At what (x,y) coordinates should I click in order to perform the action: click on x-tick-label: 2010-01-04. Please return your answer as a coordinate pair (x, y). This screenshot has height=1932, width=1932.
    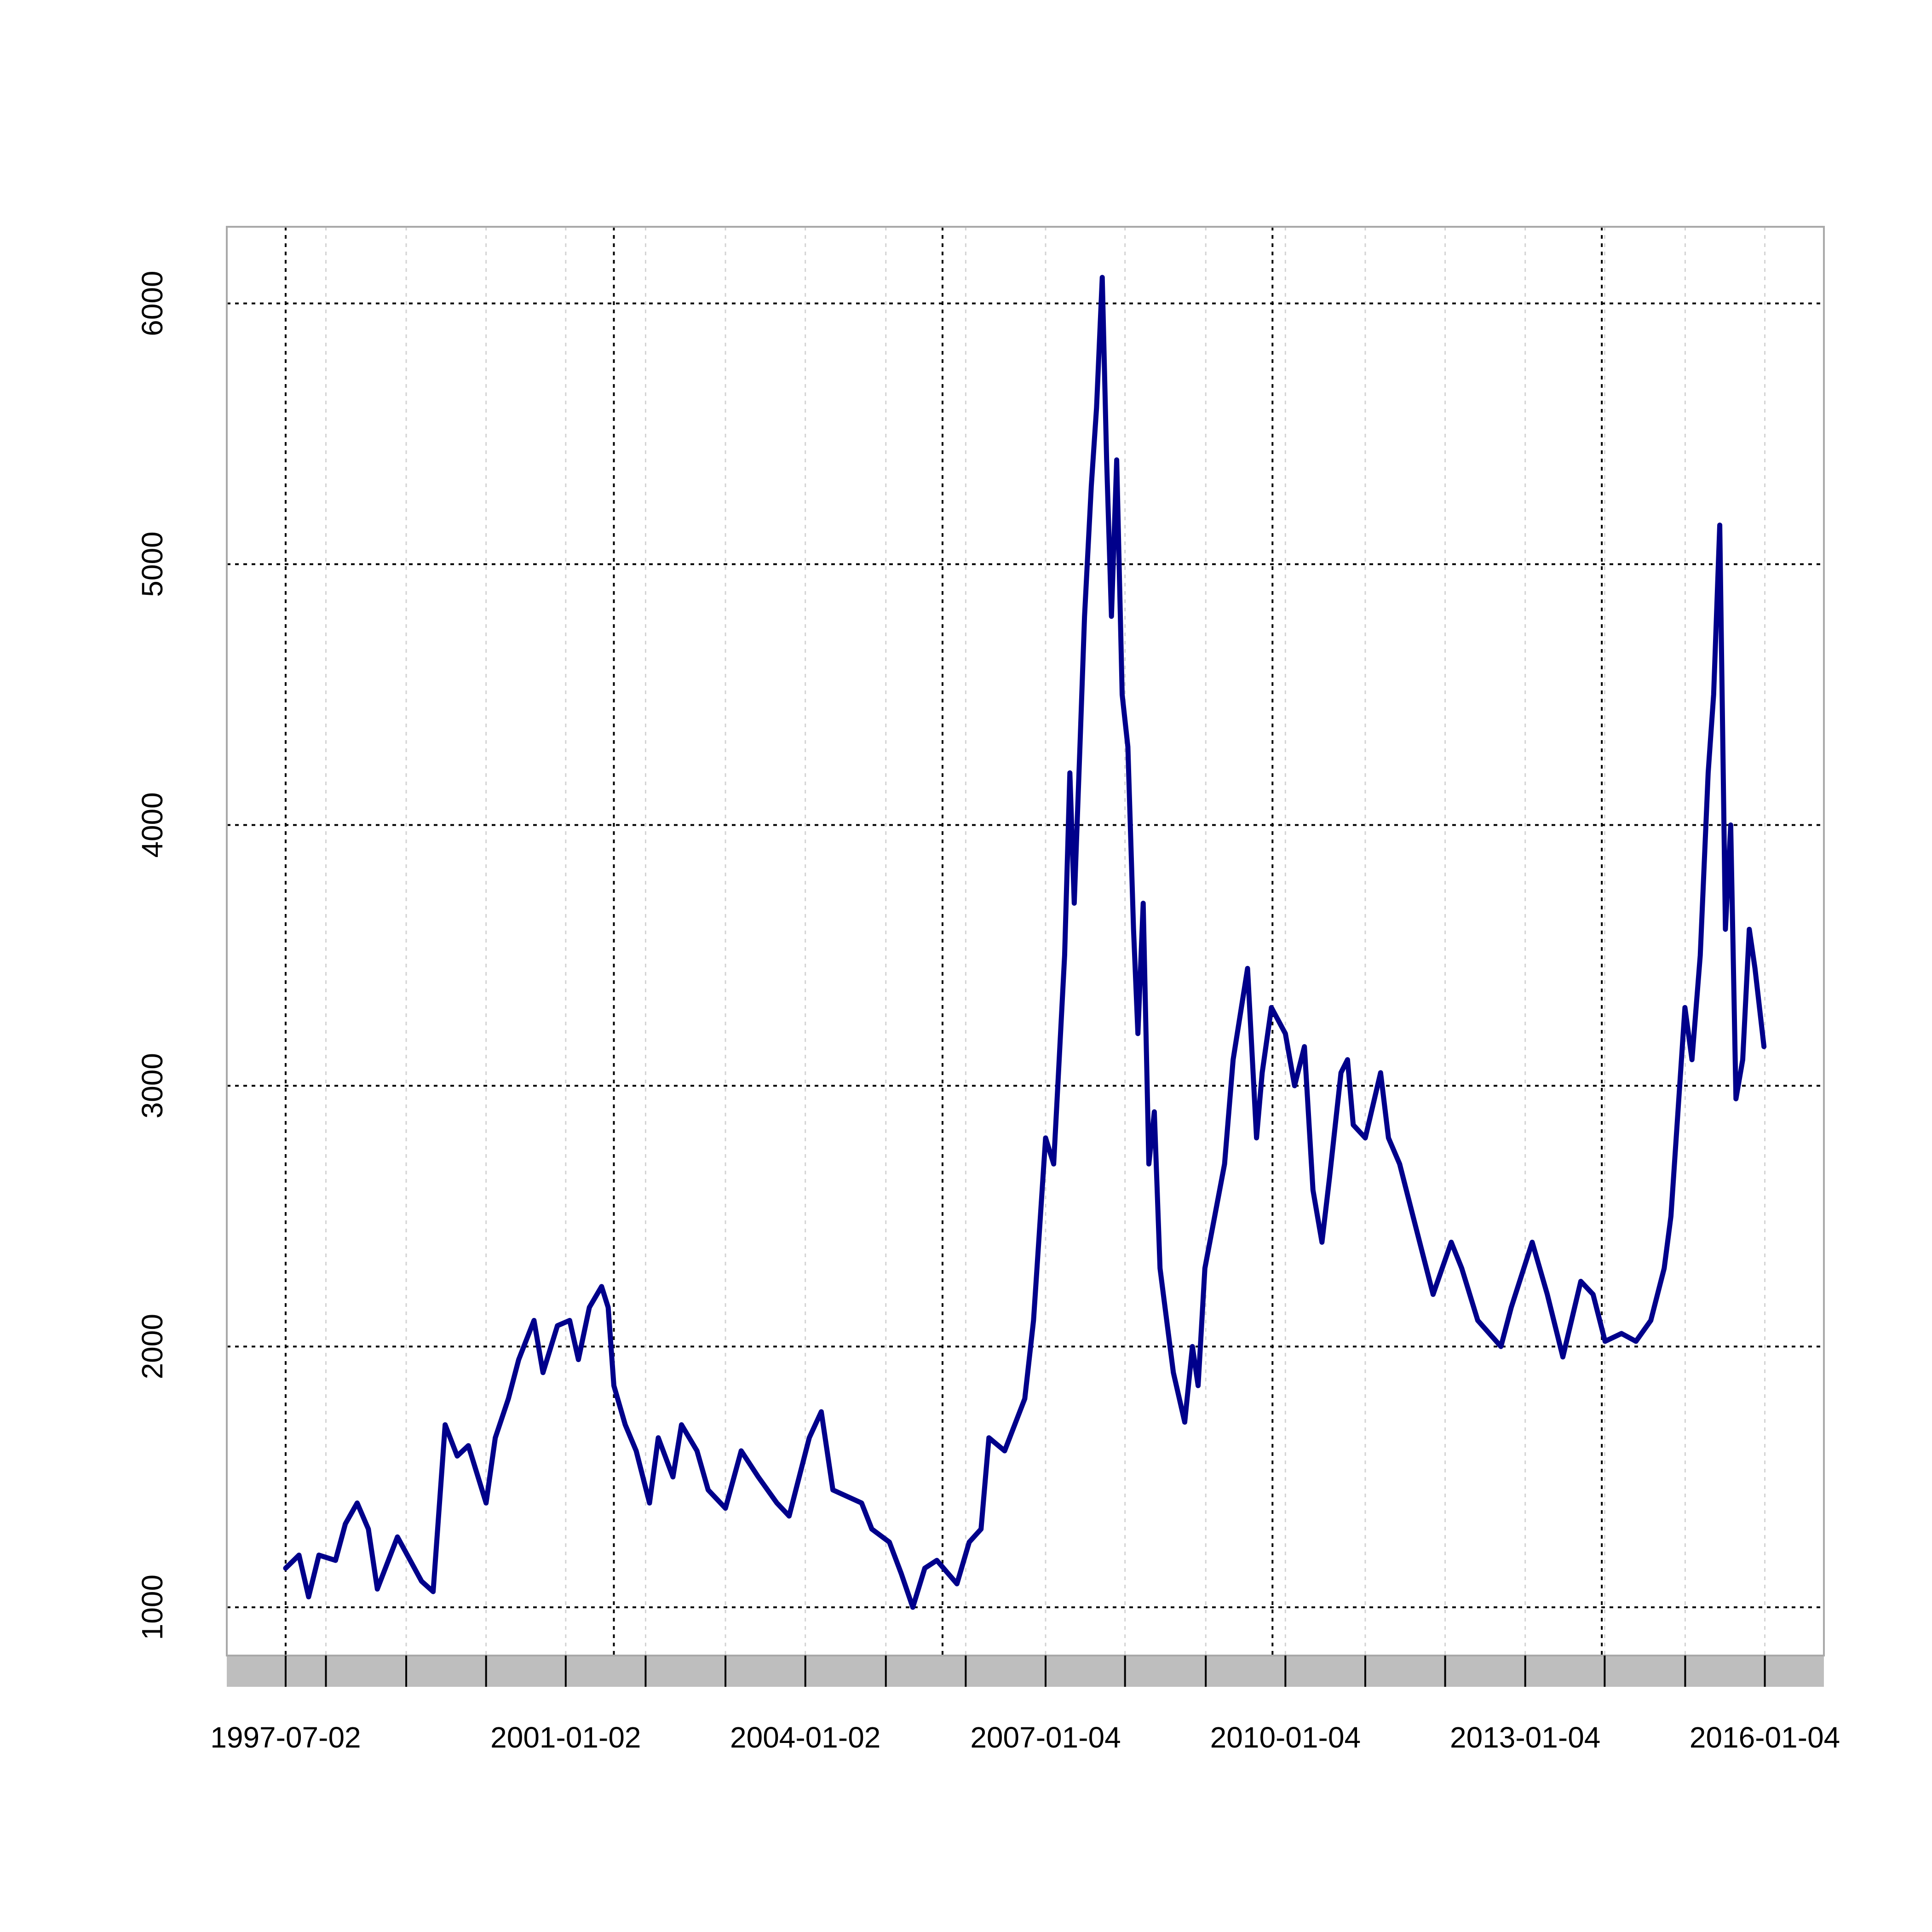
    Looking at the image, I should click on (1285, 1737).